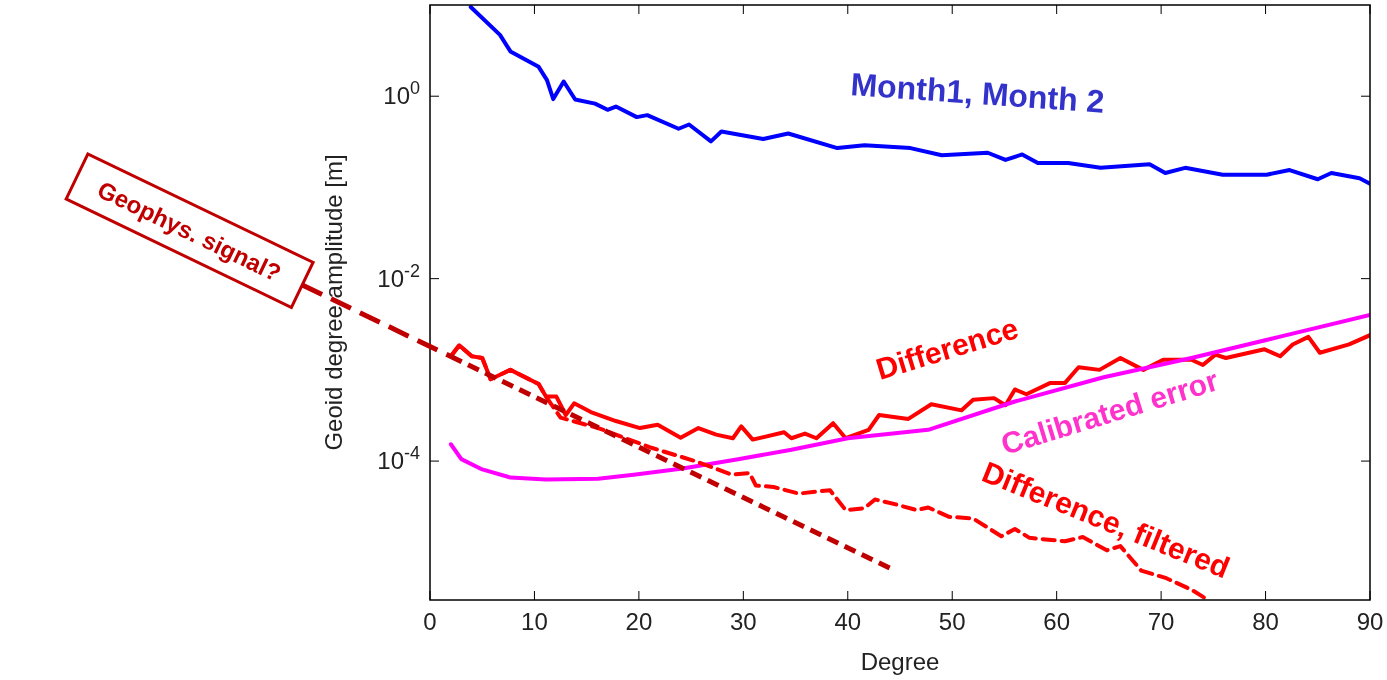 Image resolution: width=1387 pixels, height=680 pixels. I want to click on x-tick-label: 40, so click(848, 621).